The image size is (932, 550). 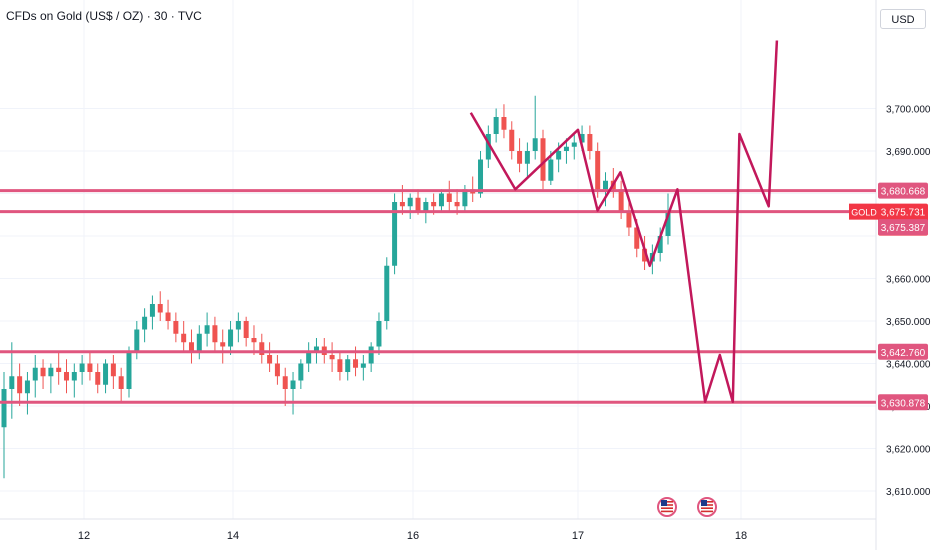 I want to click on y-tick-label: 3,610.000, so click(x=908, y=492).